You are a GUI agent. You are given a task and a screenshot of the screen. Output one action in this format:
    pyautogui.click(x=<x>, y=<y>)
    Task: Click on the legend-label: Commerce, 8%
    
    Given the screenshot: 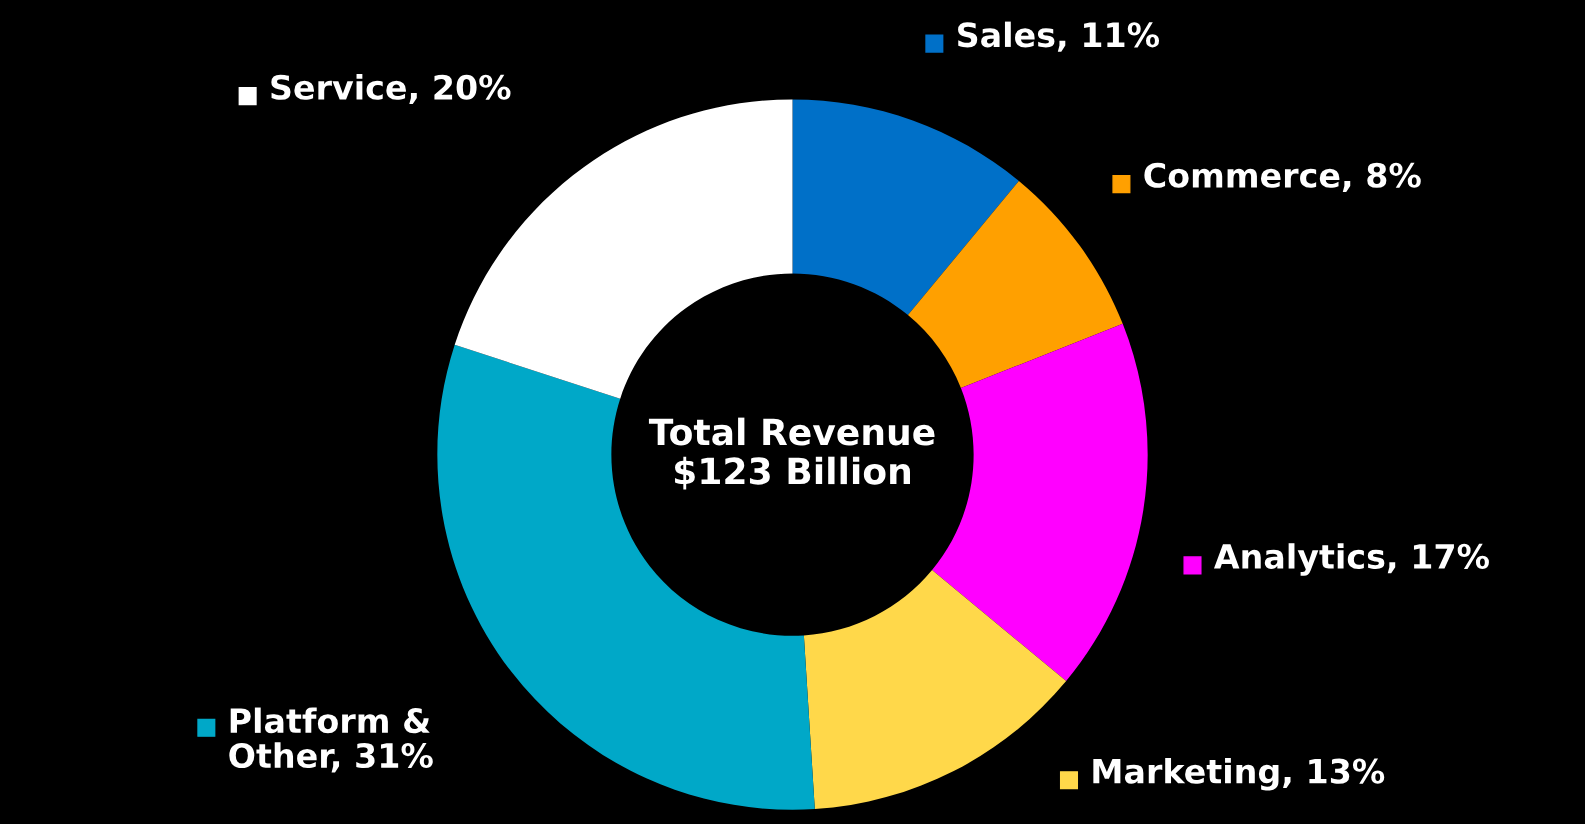 What is the action you would take?
    pyautogui.click(x=1282, y=177)
    